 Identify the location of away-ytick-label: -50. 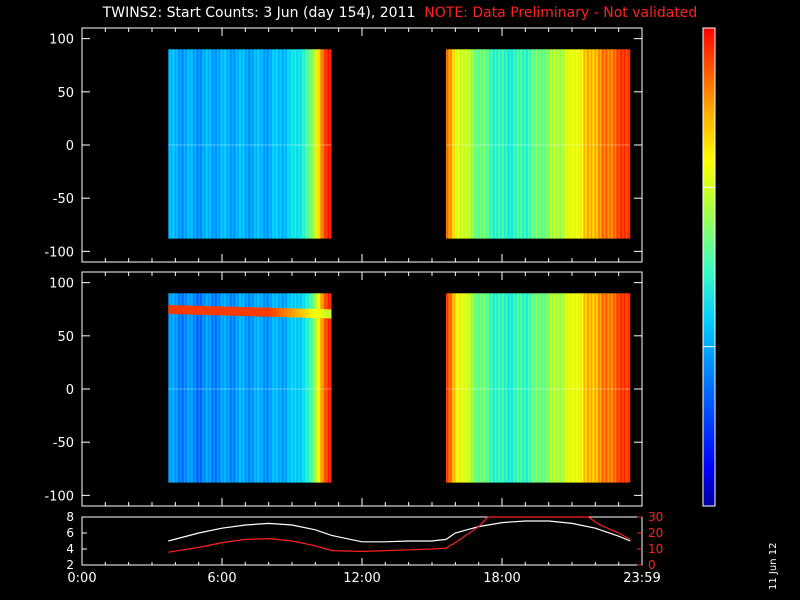
(63, 443).